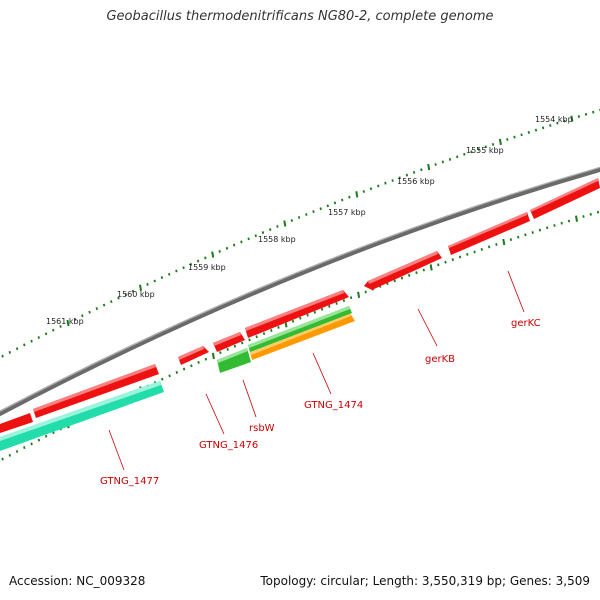 This screenshot has height=600, width=600. What do you see at coordinates (300, 329) in the screenshot?
I see `gene-green-arrow-upper` at bounding box center [300, 329].